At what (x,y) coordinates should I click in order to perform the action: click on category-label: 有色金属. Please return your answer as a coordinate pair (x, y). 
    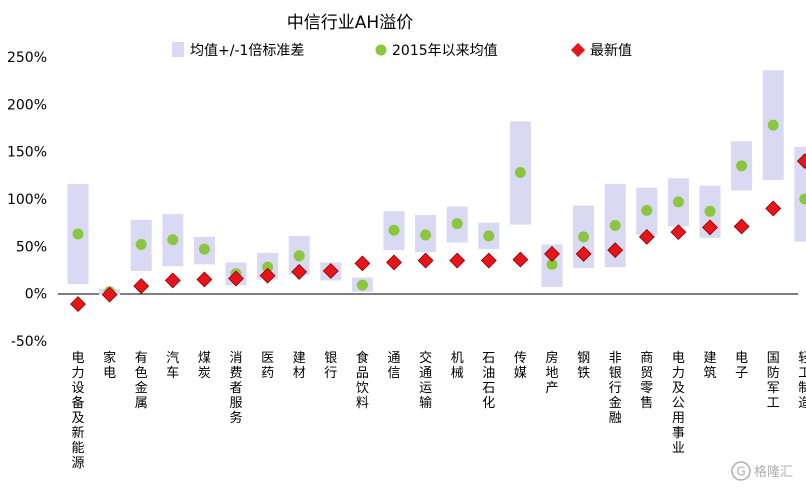
    Looking at the image, I should click on (141, 381).